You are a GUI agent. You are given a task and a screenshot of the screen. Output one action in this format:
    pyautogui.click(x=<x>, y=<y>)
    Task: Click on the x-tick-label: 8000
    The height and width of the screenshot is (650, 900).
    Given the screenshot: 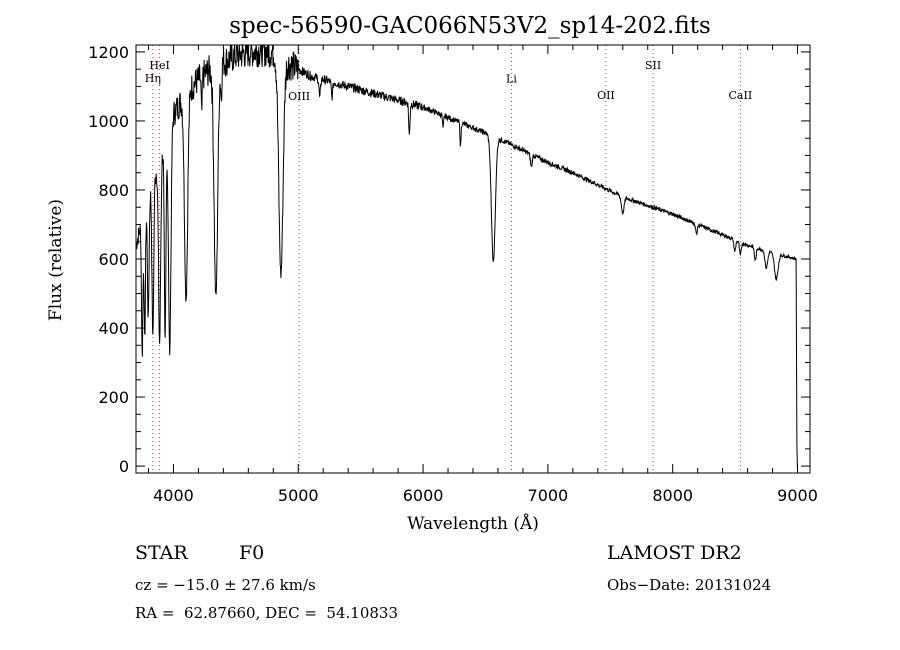 What is the action you would take?
    pyautogui.click(x=672, y=495)
    